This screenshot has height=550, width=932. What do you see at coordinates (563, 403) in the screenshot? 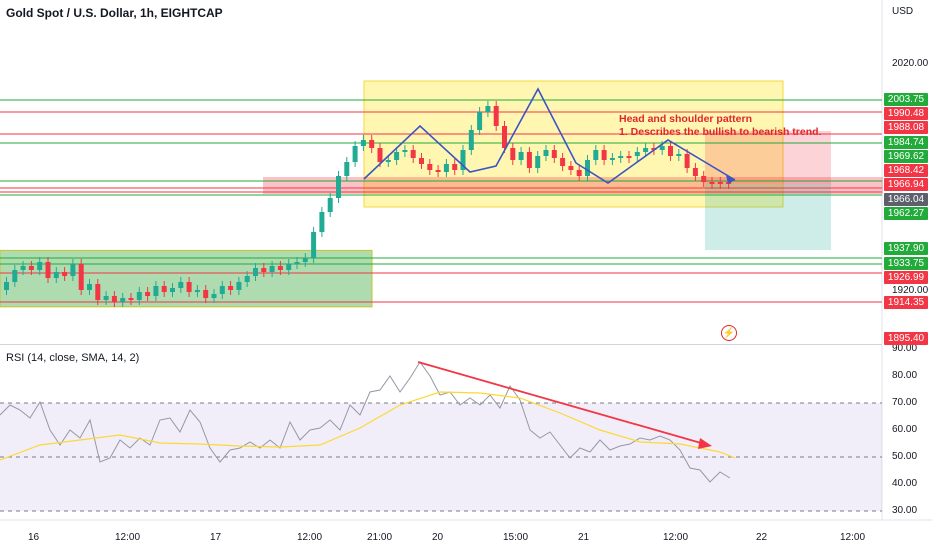
I see `rsi-trend-line` at bounding box center [563, 403].